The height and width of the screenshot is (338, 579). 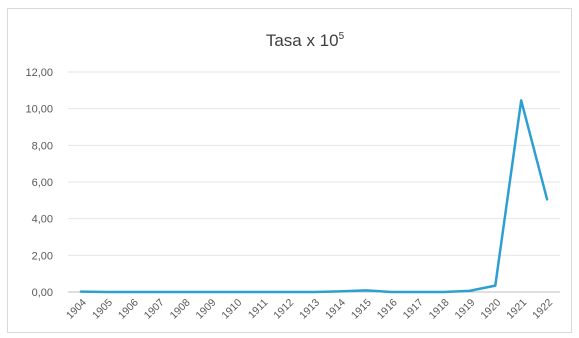 What do you see at coordinates (490, 309) in the screenshot?
I see `x-tick-label: 1920` at bounding box center [490, 309].